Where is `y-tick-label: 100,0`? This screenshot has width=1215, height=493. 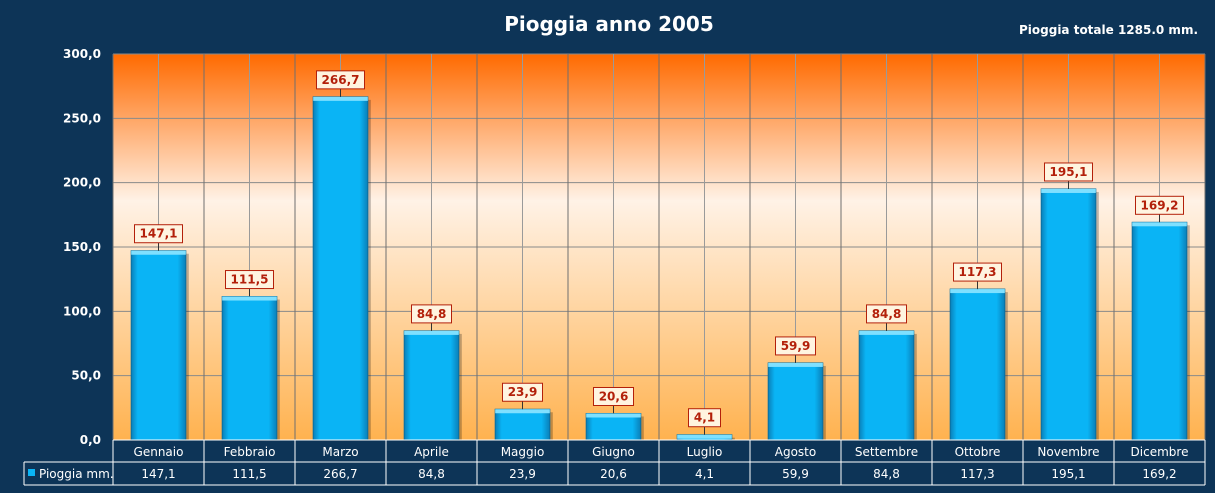
y-tick-label: 100,0 is located at coordinates (82, 311).